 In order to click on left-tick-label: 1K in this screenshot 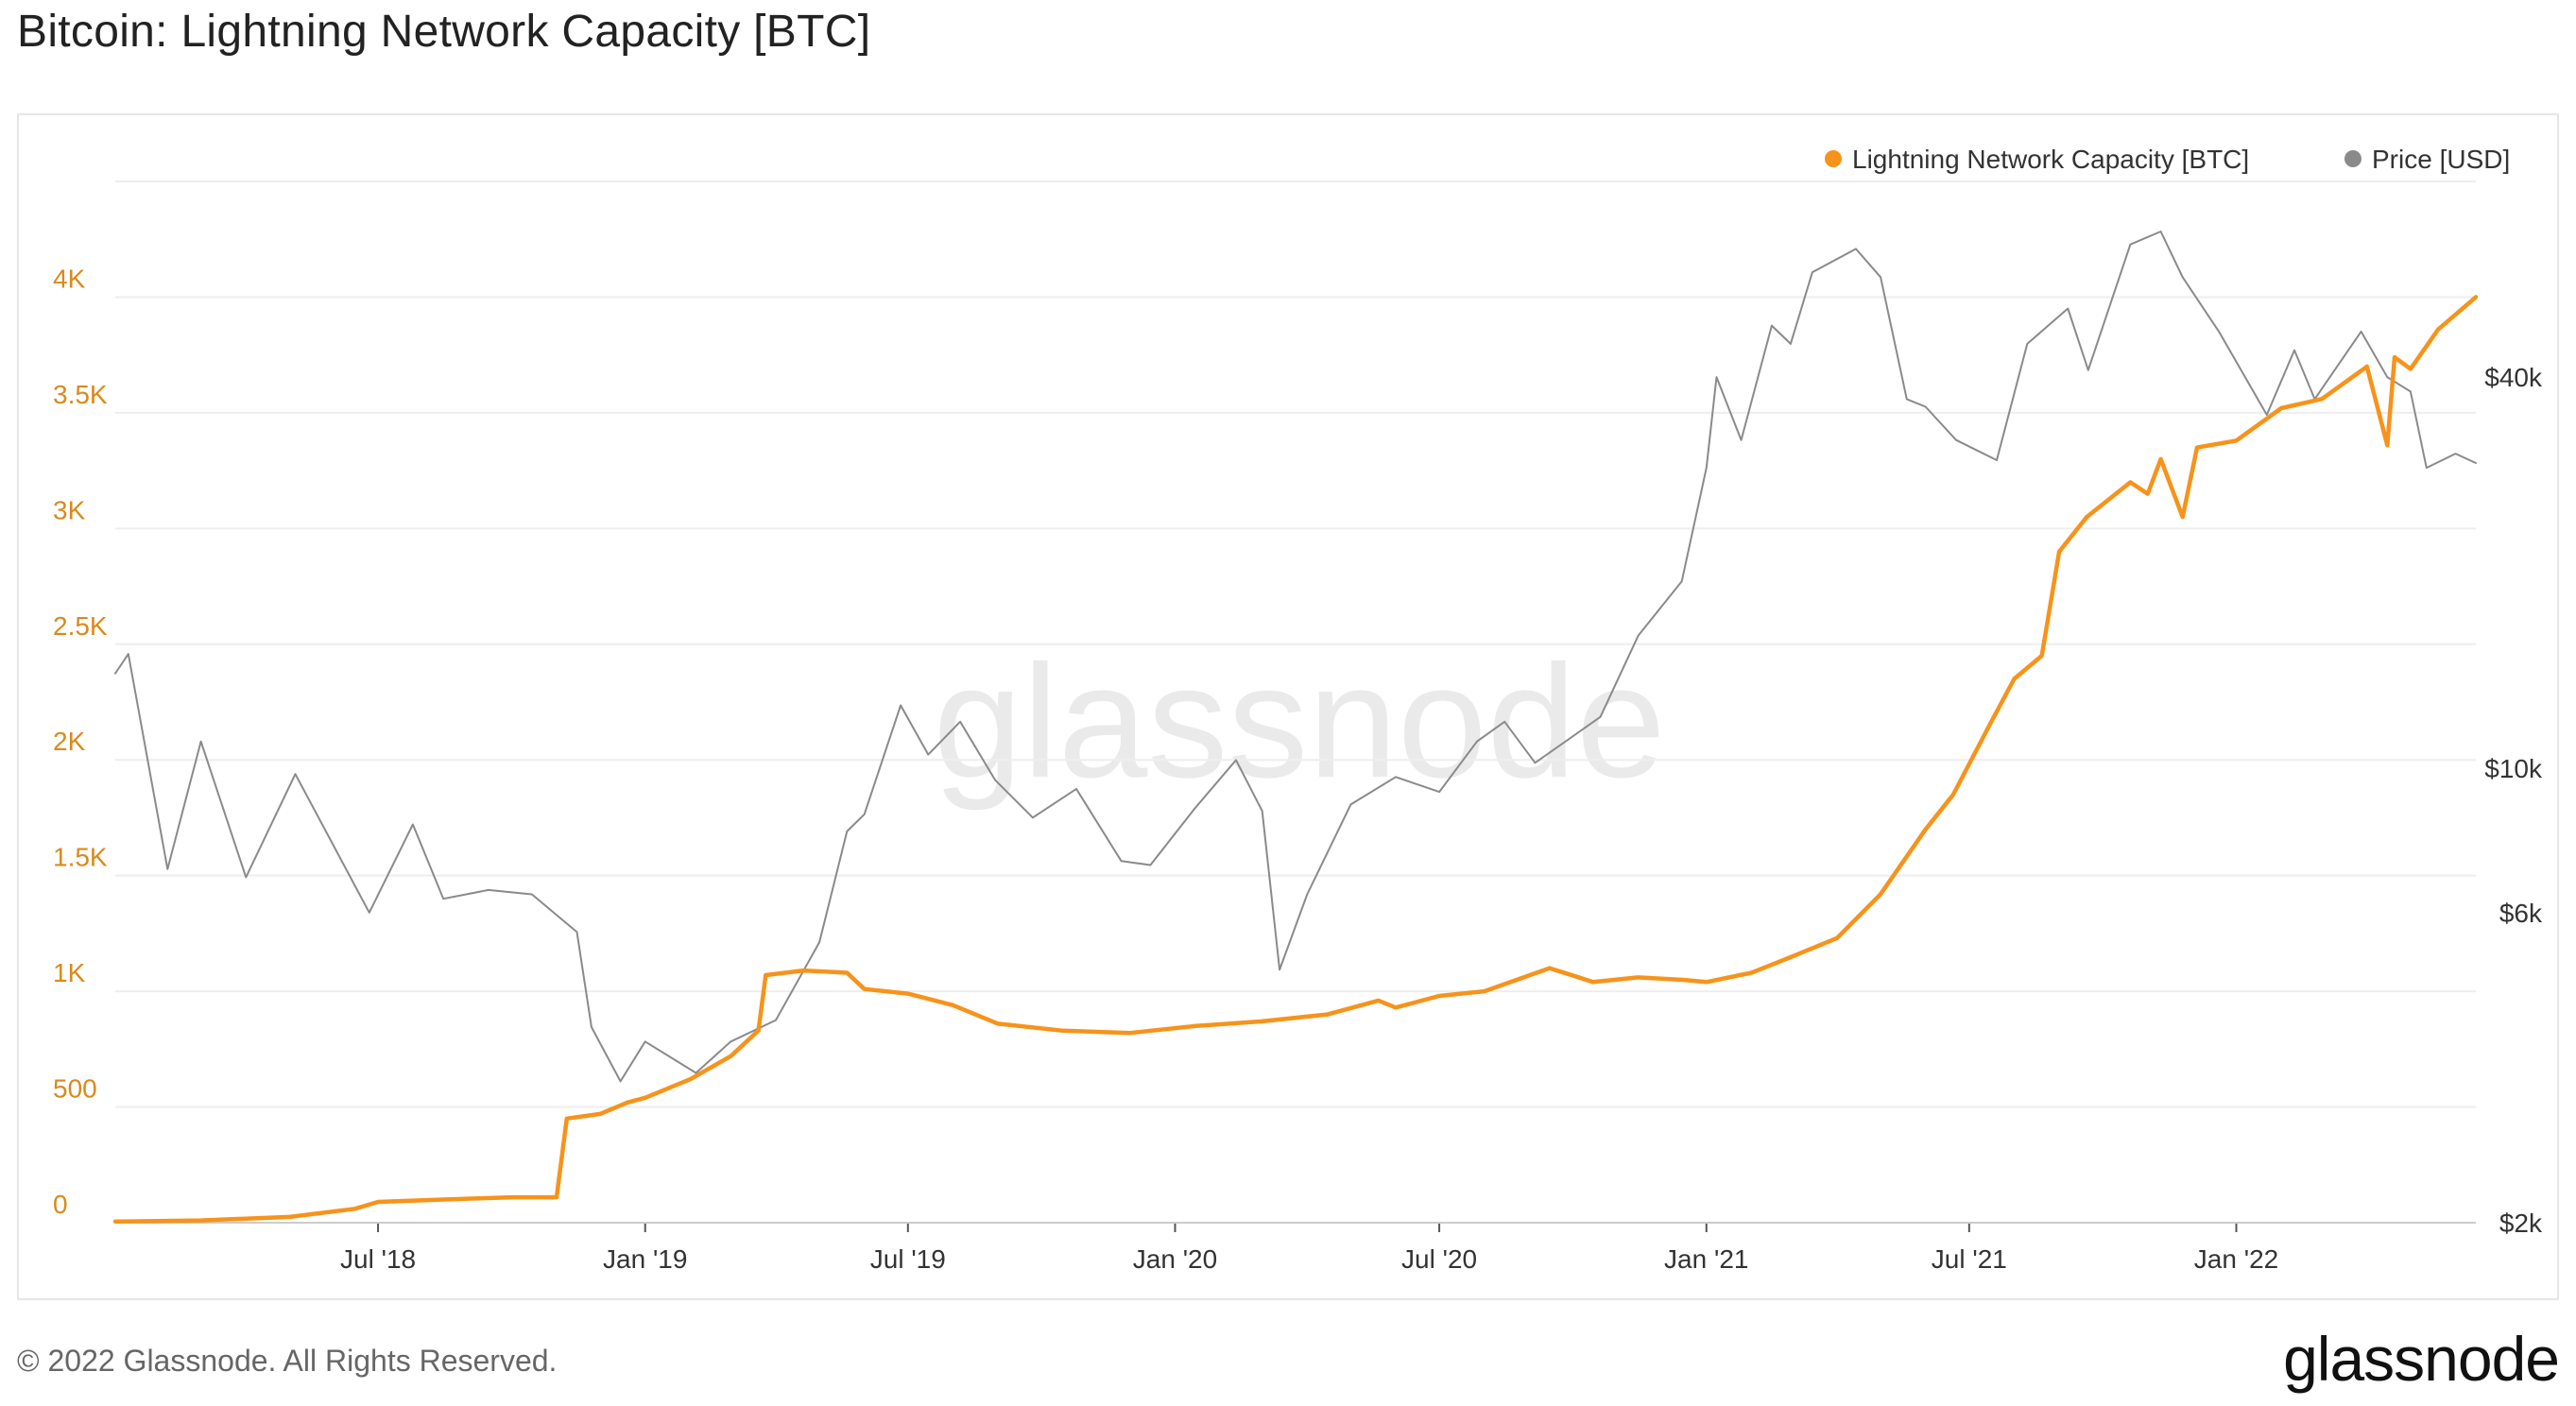, I will do `click(69, 973)`.